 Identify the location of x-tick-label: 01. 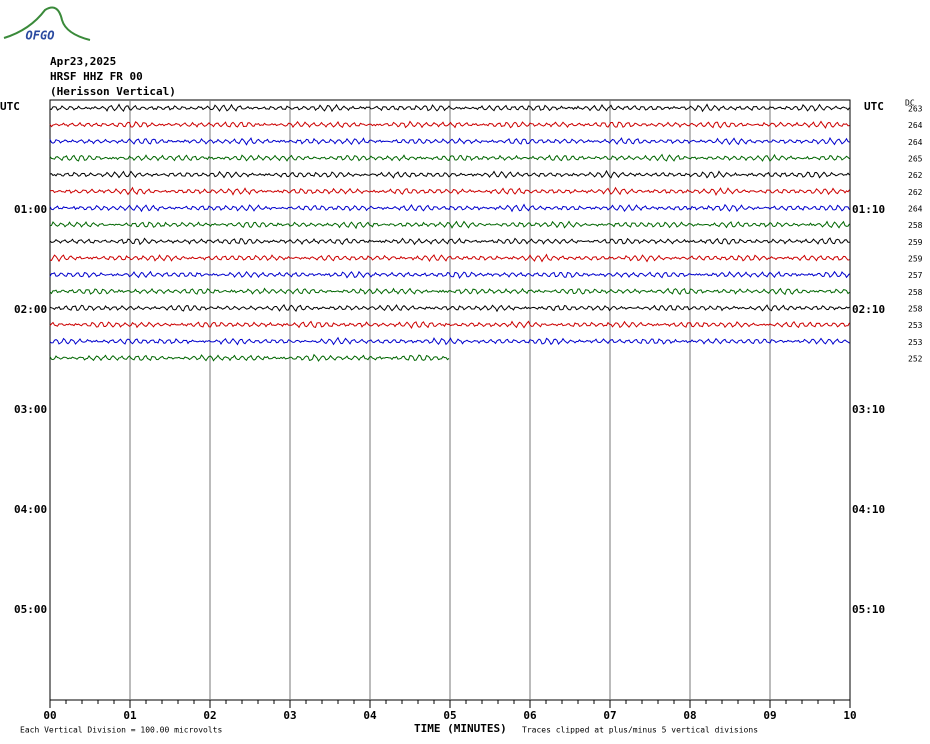
(130, 715).